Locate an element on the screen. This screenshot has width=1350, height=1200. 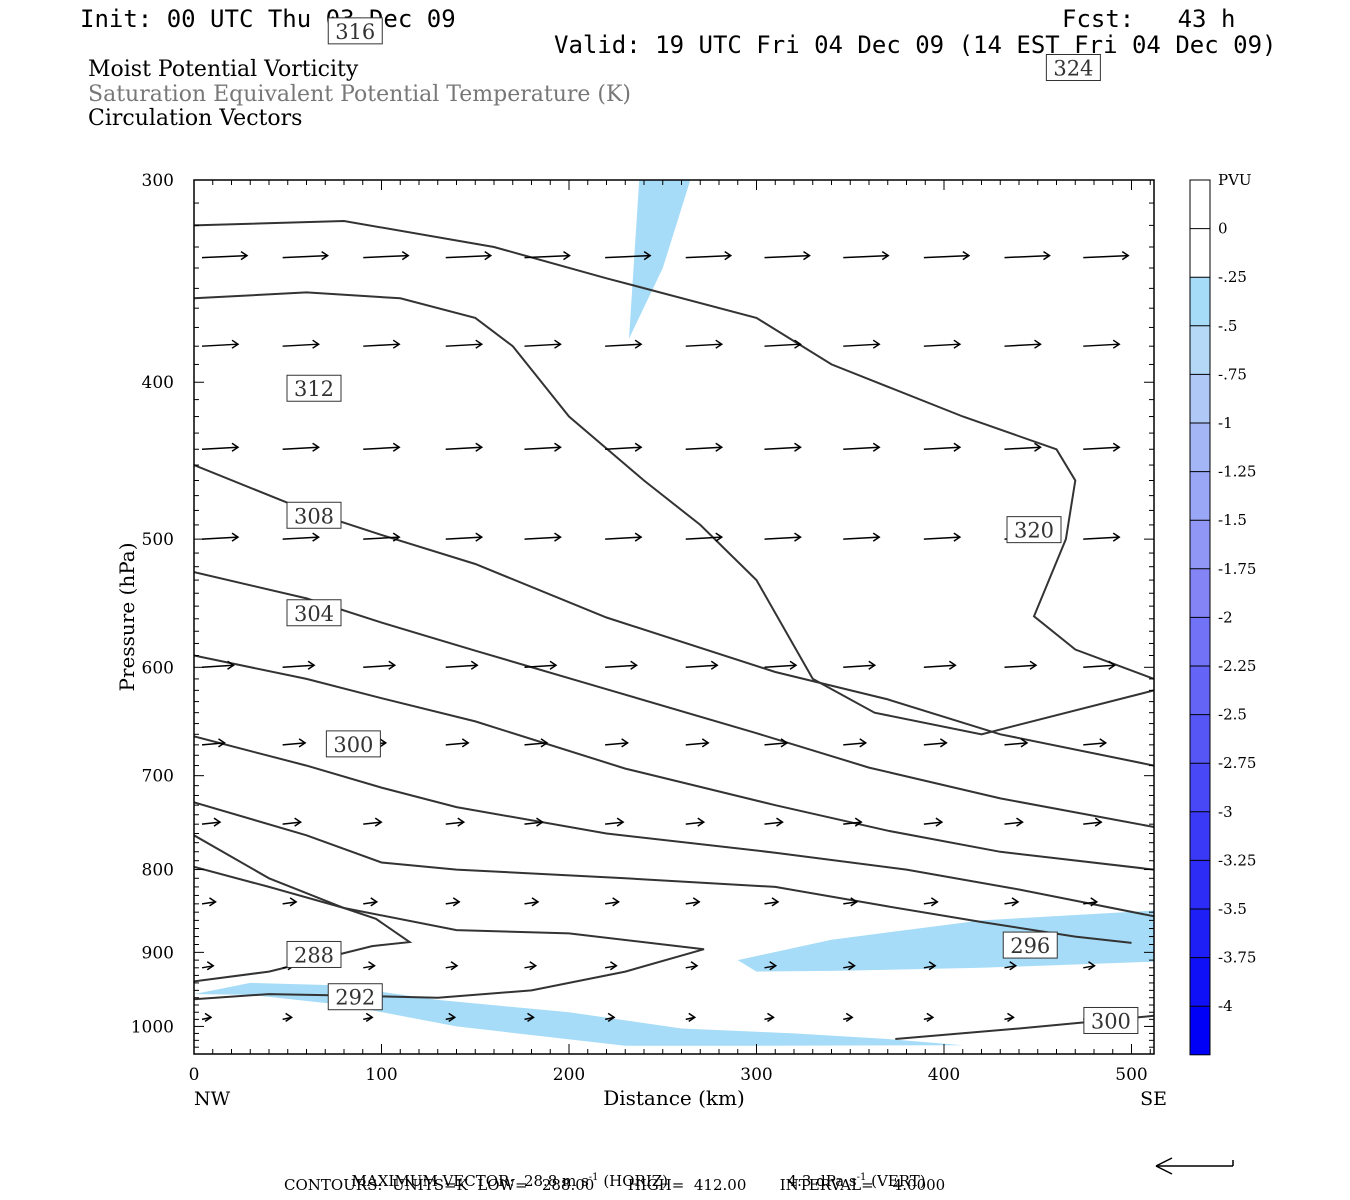
title-vectors: Circulation Vectors is located at coordinates (195, 118).